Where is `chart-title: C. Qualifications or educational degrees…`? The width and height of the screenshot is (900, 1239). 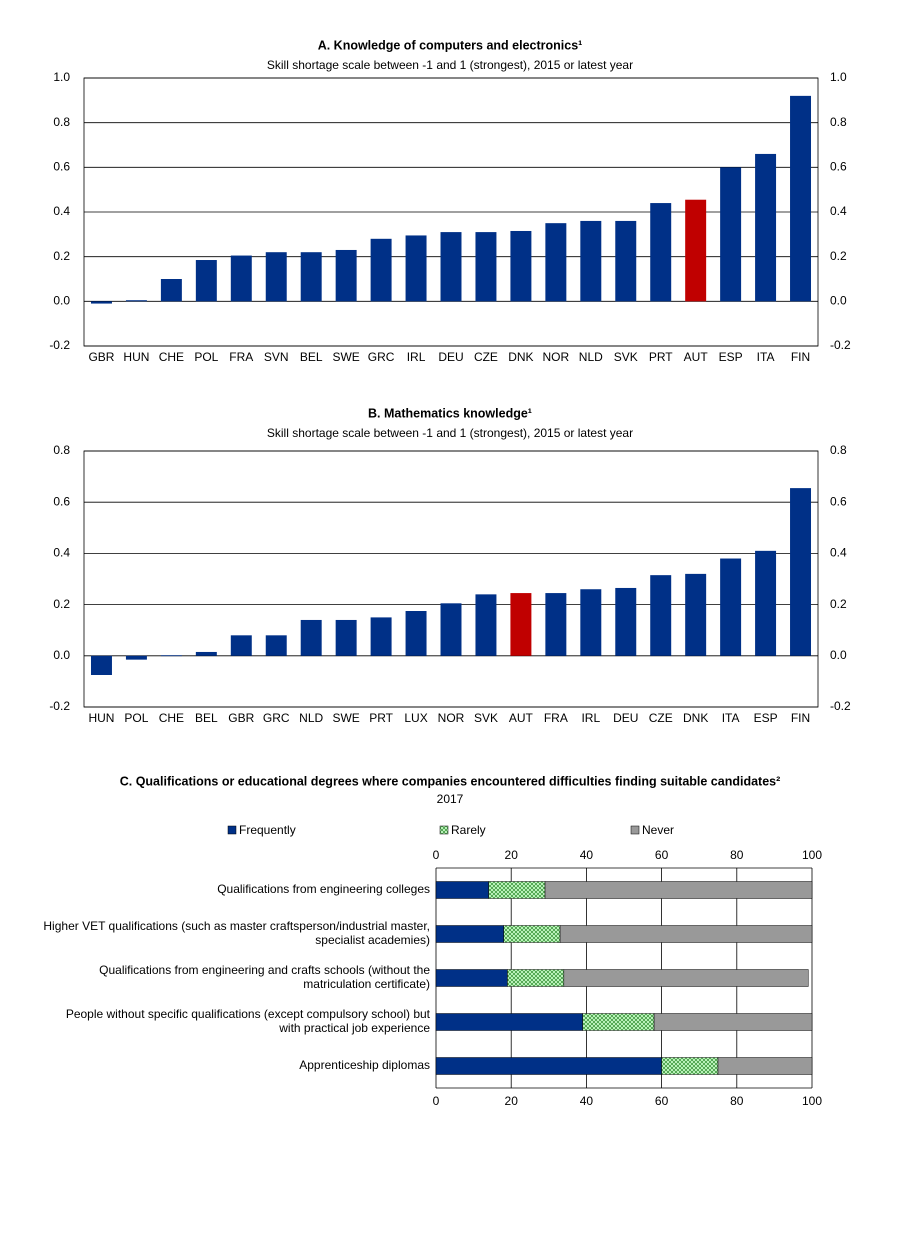 chart-title: C. Qualifications or educational degrees… is located at coordinates (450, 781).